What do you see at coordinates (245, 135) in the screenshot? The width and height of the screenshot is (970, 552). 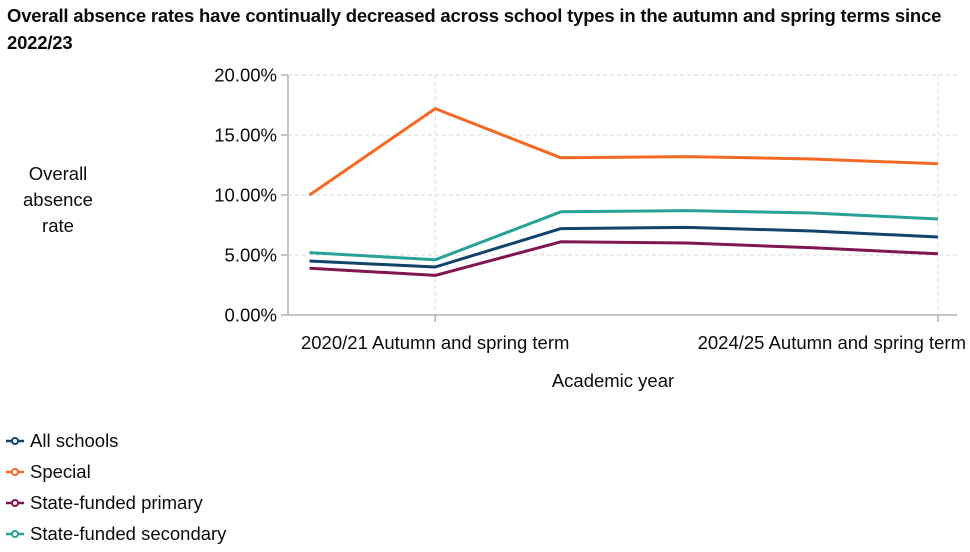 I see `y-axis-tick-label: 15.00%` at bounding box center [245, 135].